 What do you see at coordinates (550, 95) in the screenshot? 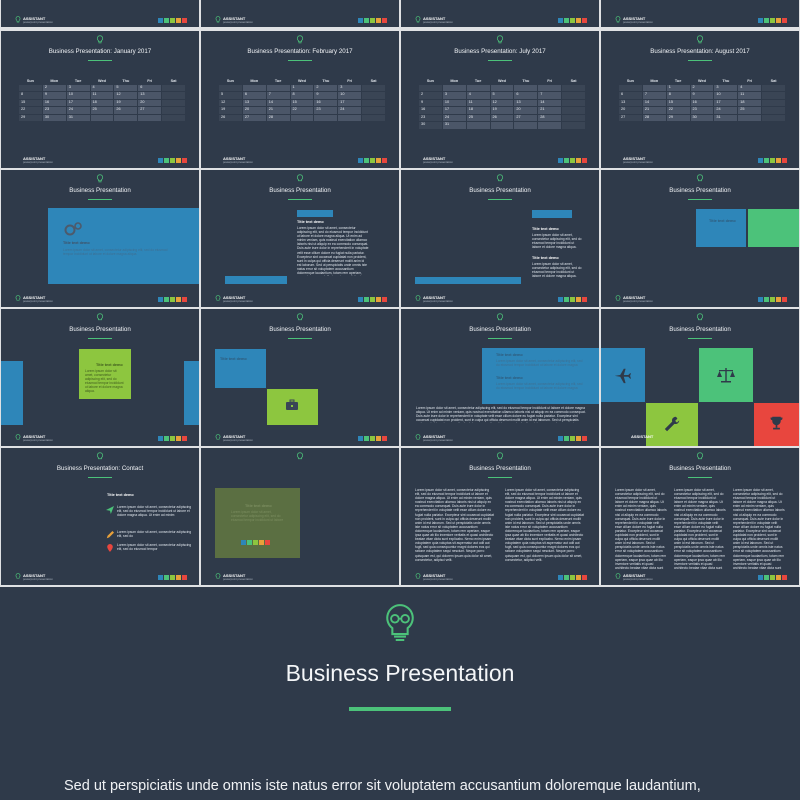
I see `calendar-day: 7` at bounding box center [550, 95].